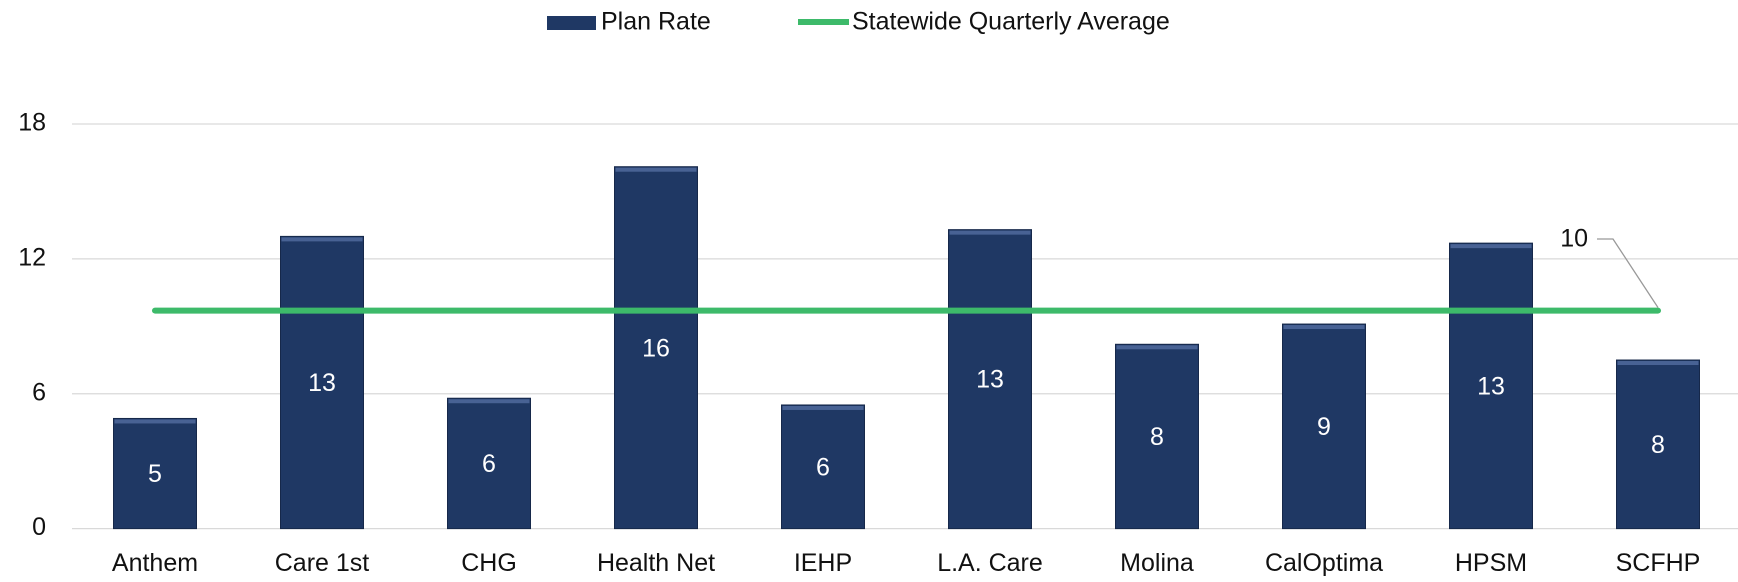 The image size is (1738, 582). I want to click on value-label: 9, so click(1324, 427).